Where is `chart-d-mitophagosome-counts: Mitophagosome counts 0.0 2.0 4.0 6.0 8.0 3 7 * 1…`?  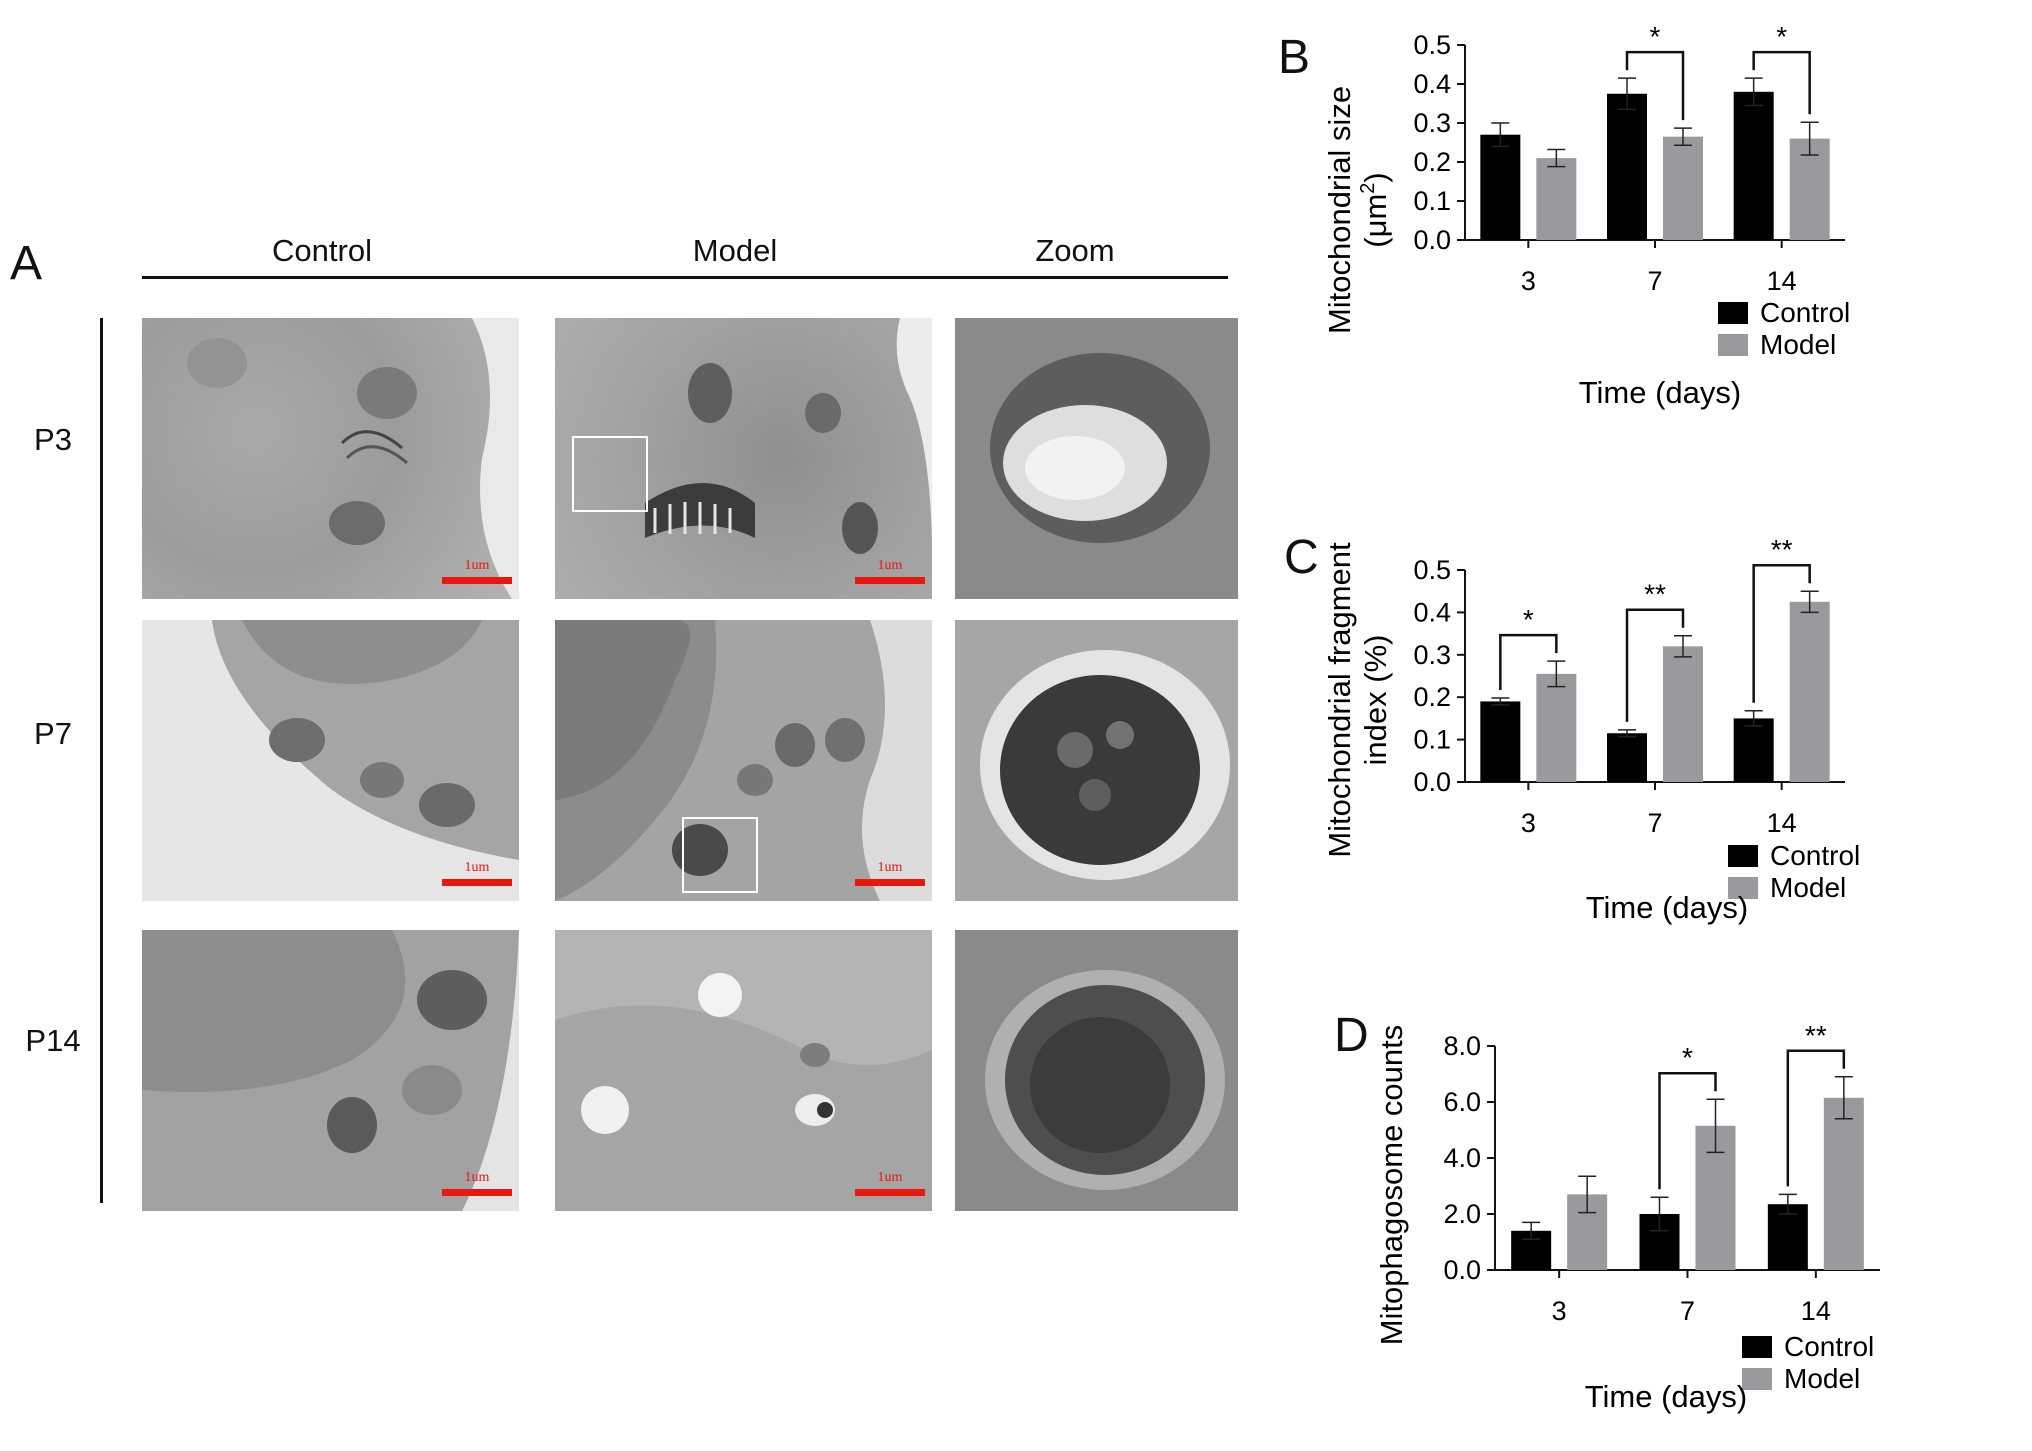
chart-d-mitophagosome-counts: Mitophagosome counts 0.0 2.0 4.0 6.0 8.0 3 7 * 1… is located at coordinates (1627, 1217).